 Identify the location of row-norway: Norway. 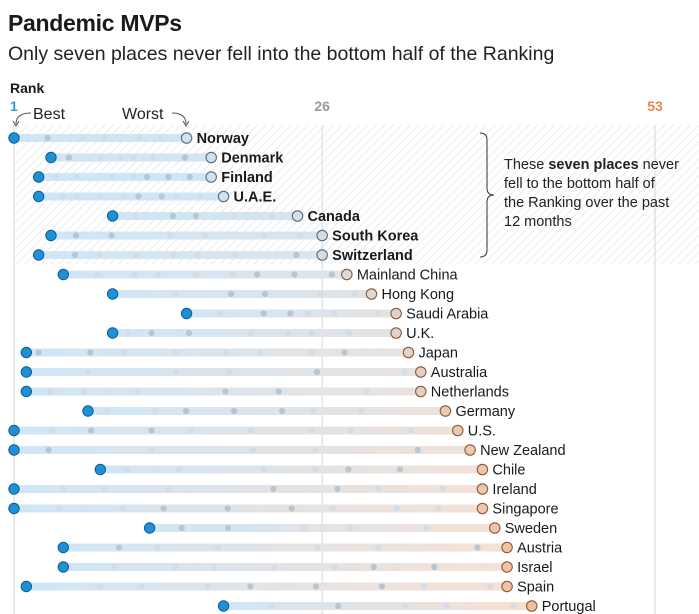
(128, 139).